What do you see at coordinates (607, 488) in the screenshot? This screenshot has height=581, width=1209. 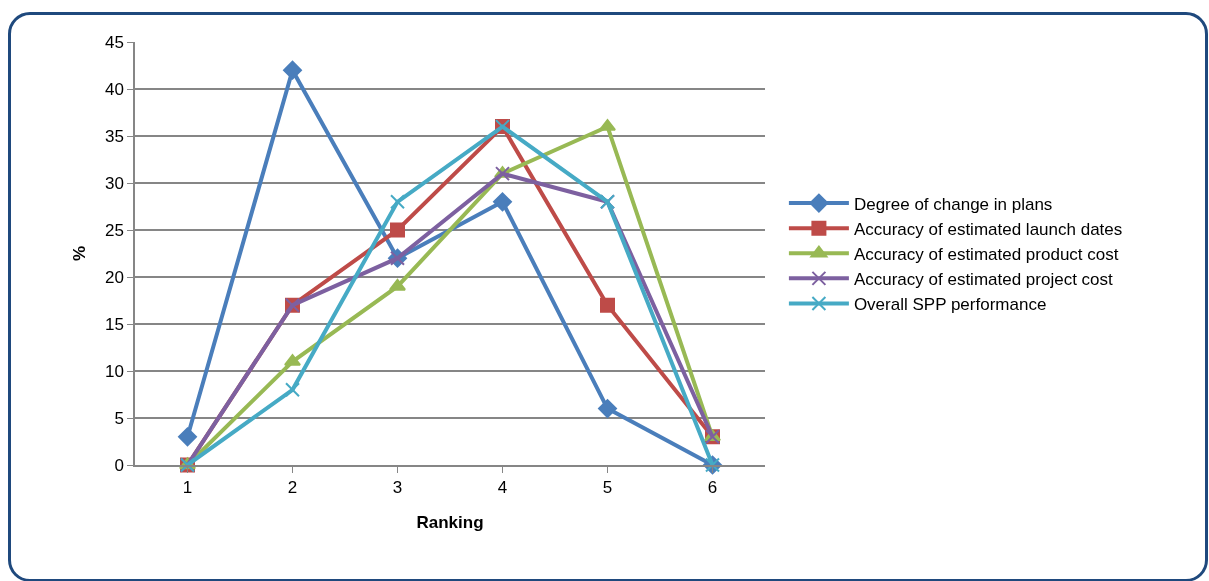 I see `x-tick-label: 5` at bounding box center [607, 488].